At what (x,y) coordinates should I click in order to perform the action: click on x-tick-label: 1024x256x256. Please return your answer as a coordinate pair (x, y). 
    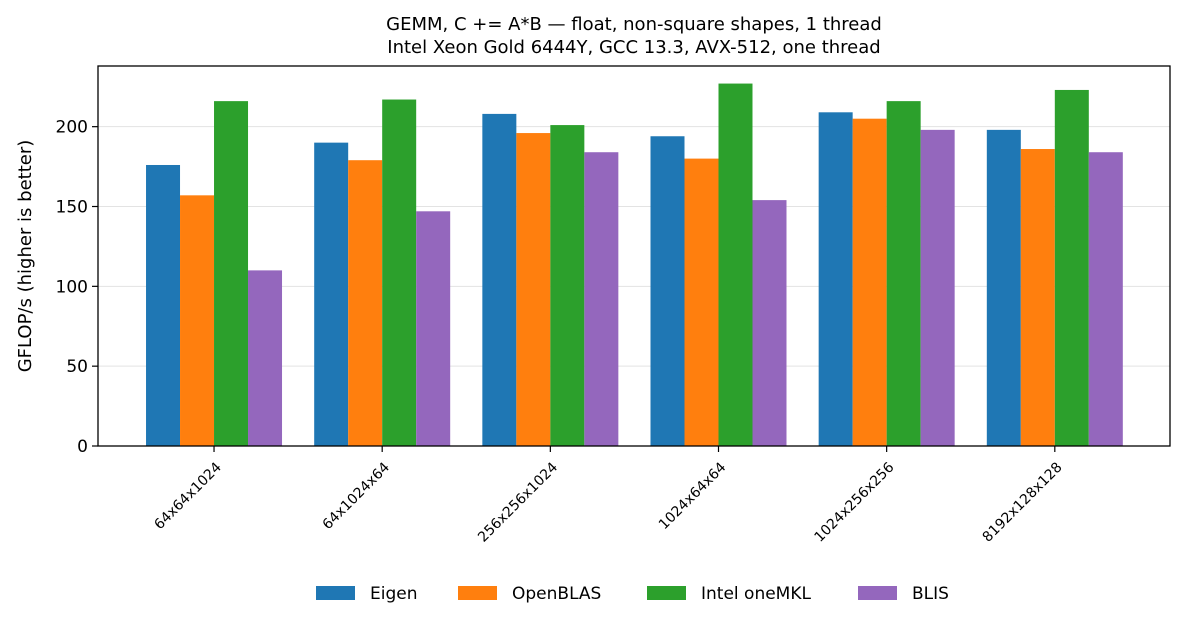
    Looking at the image, I should click on (854, 502).